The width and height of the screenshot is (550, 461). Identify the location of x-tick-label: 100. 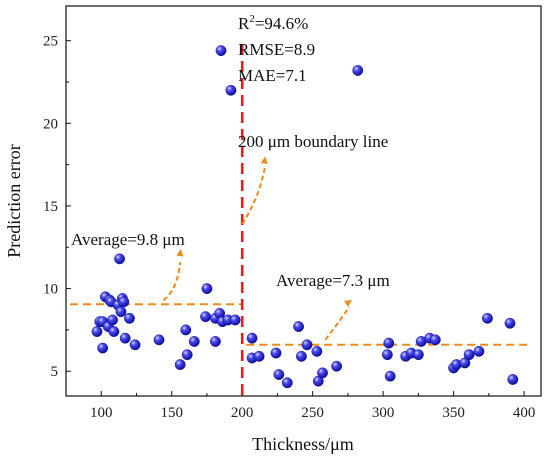
(101, 413).